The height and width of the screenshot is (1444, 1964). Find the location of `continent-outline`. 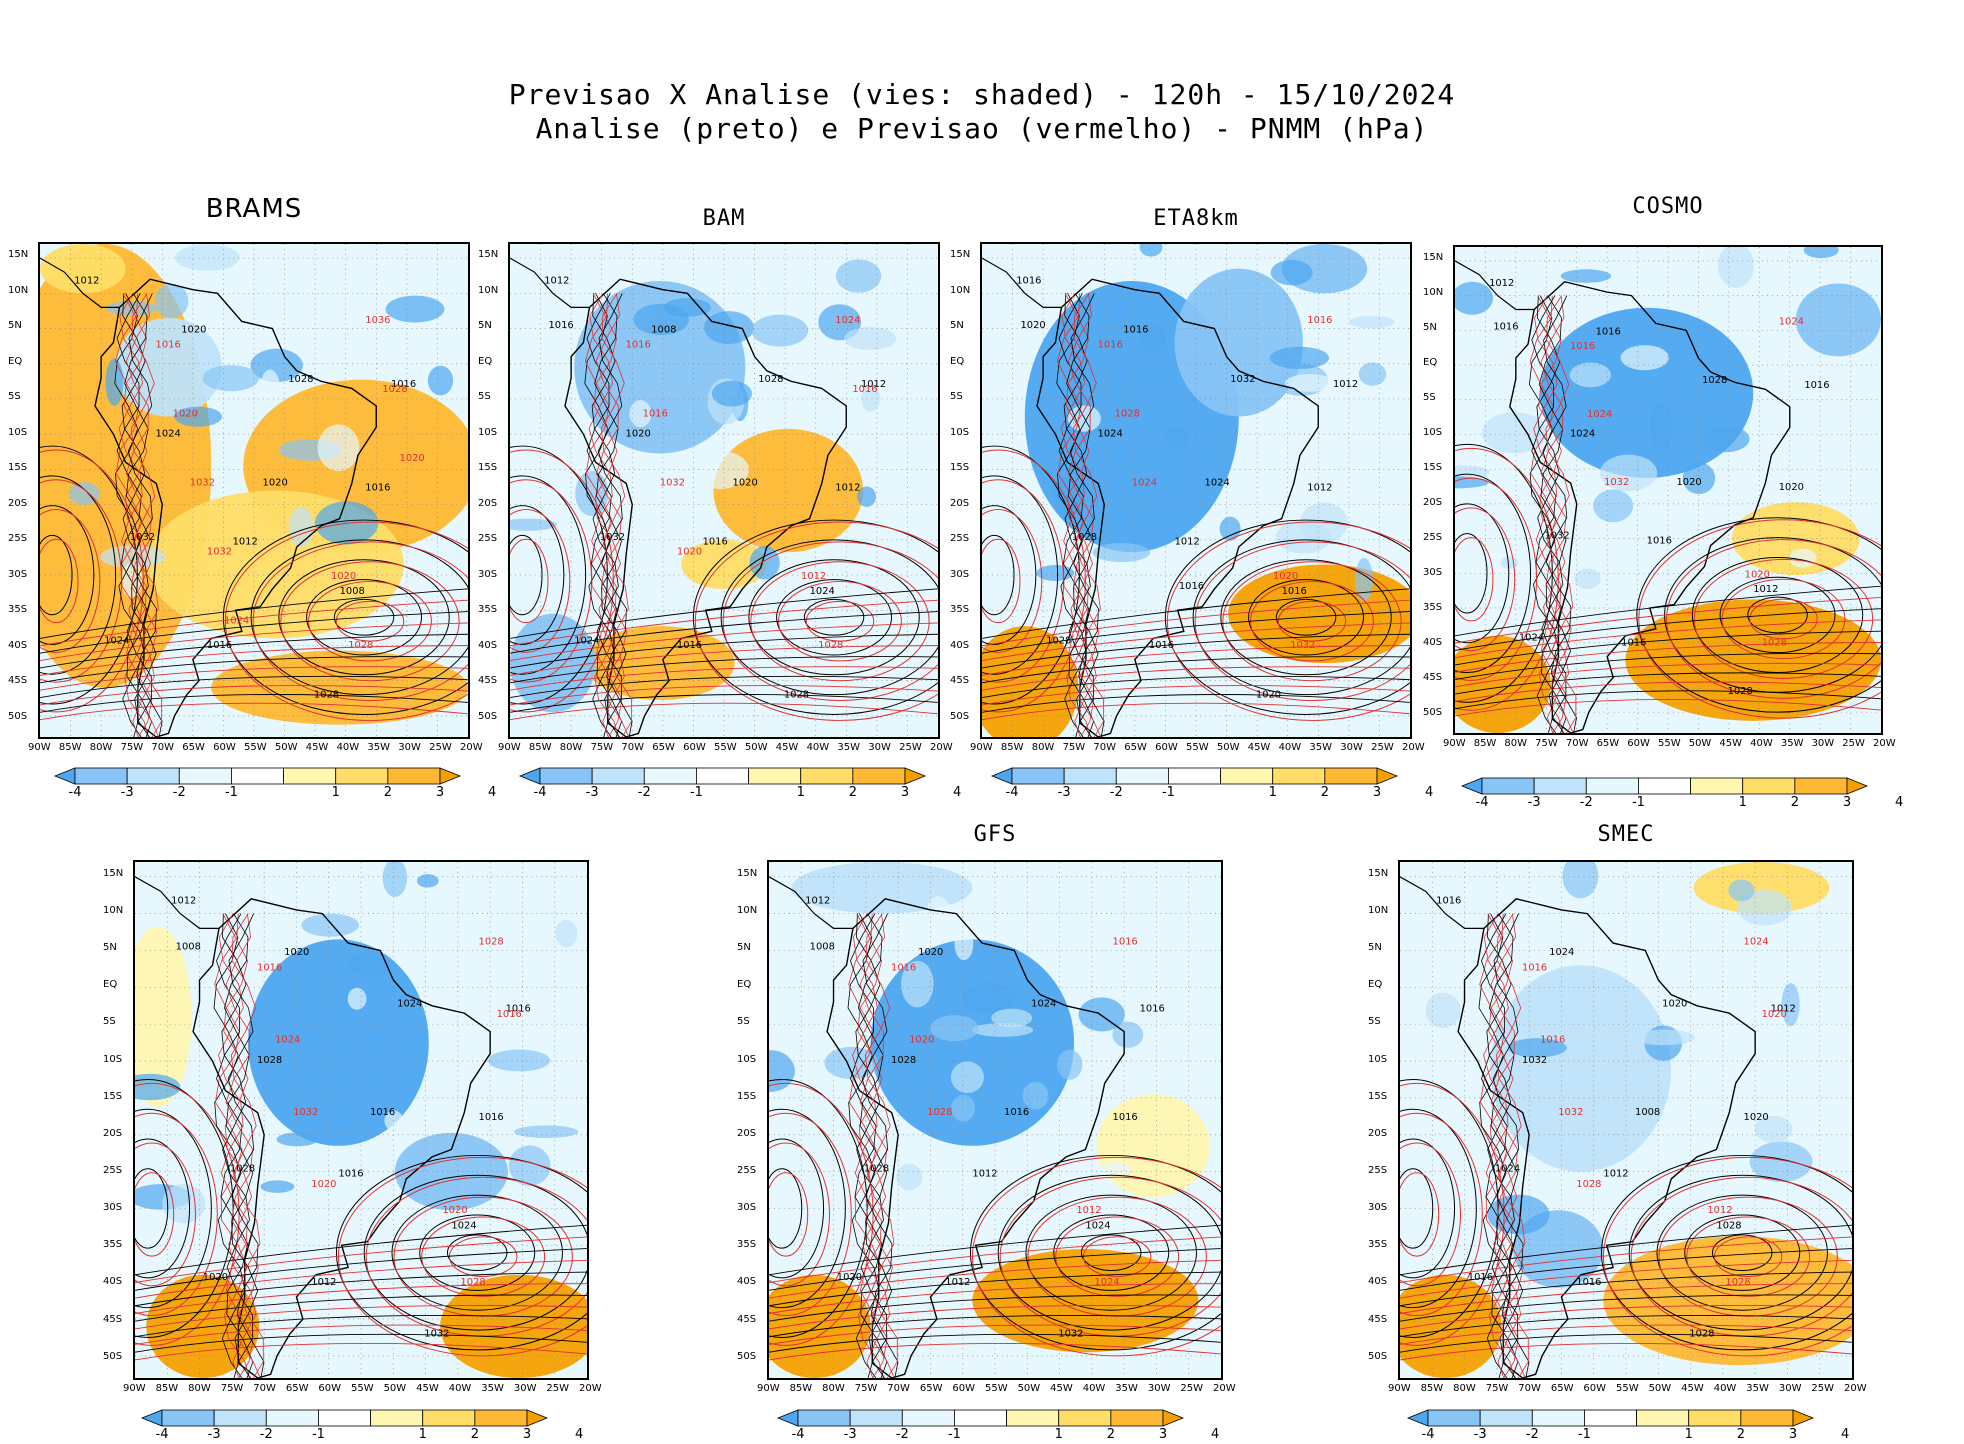

continent-outline is located at coordinates (341, 1138).